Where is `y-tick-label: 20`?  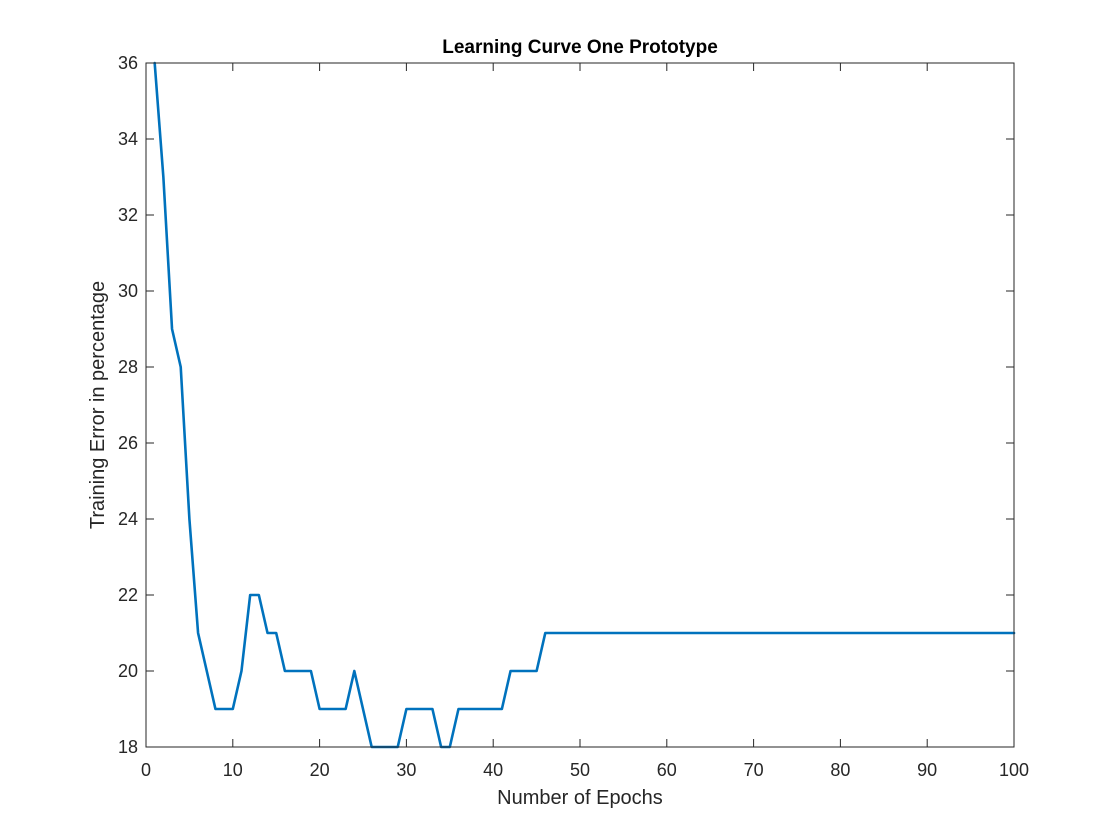 y-tick-label: 20 is located at coordinates (128, 671).